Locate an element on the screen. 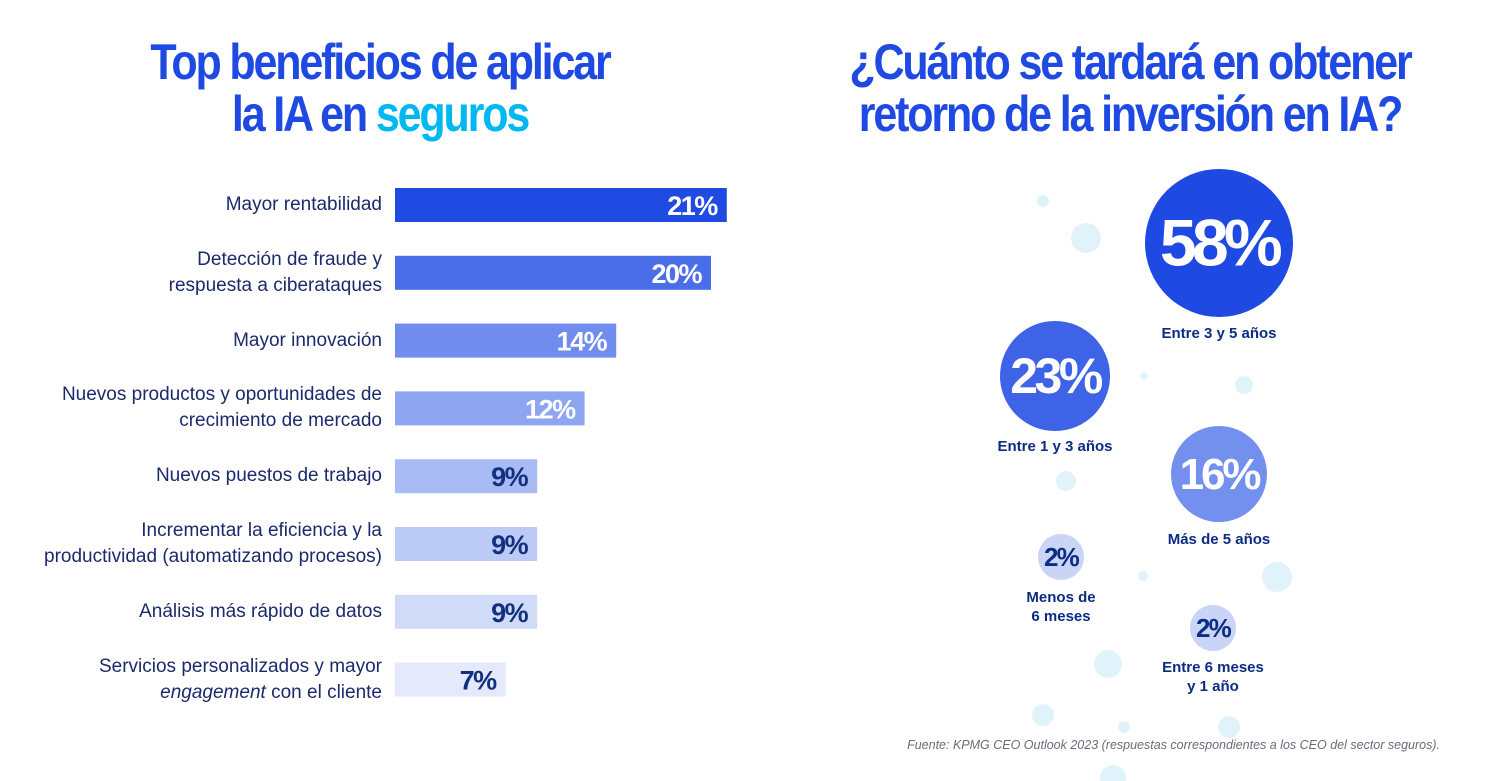 The height and width of the screenshot is (781, 1500). bar-value-label-6: 9% is located at coordinates (510, 545).